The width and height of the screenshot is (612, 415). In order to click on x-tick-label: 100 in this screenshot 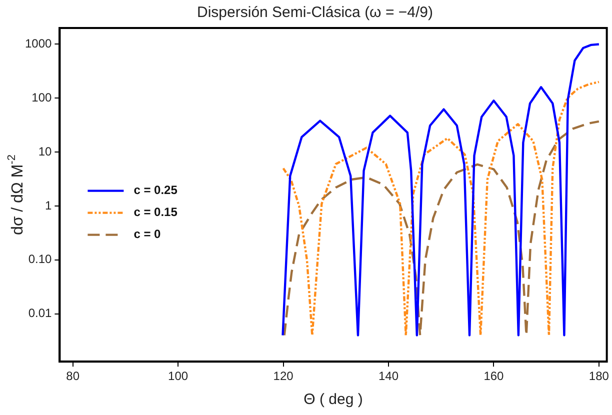, I will do `click(178, 376)`.